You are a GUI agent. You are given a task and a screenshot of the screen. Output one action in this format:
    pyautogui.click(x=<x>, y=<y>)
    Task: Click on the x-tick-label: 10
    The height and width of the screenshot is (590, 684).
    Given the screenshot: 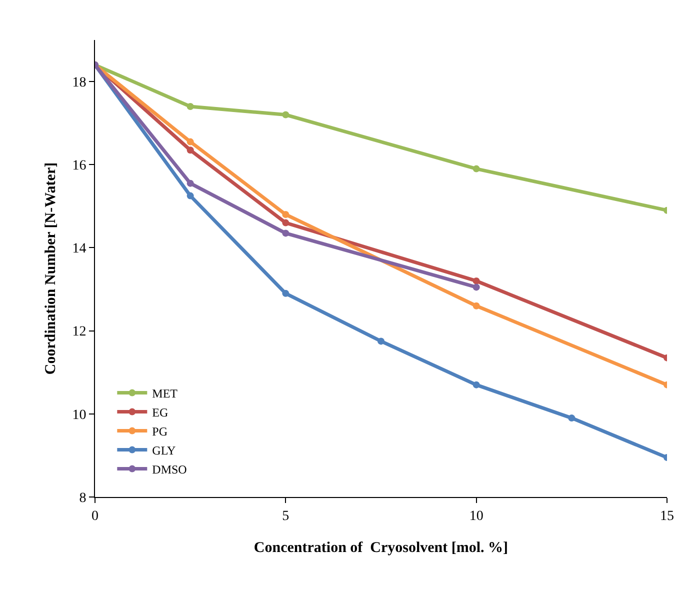 What is the action you would take?
    pyautogui.click(x=476, y=516)
    